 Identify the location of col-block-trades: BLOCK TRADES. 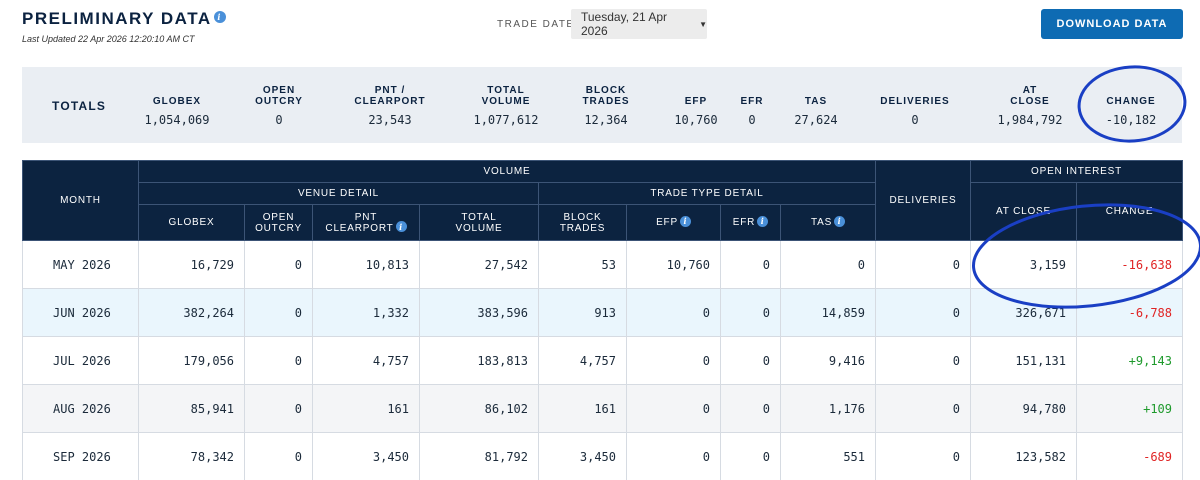
(582, 222).